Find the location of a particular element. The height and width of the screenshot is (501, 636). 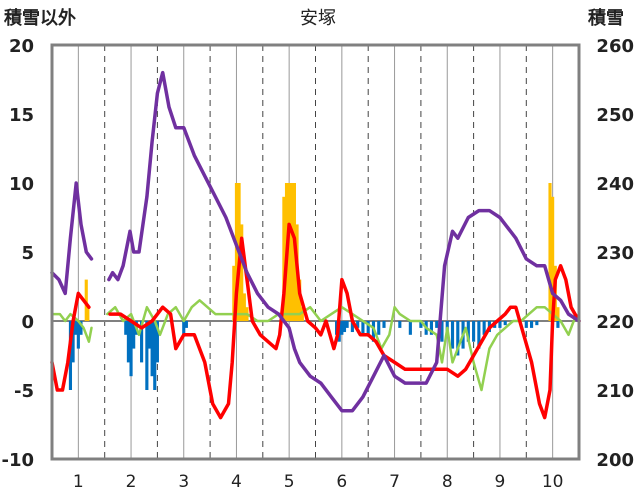

right-y-tick-label: 260 is located at coordinates (615, 46).